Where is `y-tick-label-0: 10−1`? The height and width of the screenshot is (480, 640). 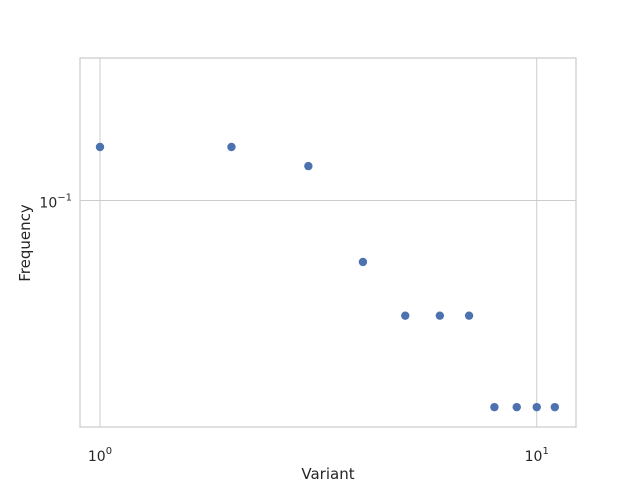
y-tick-label-0: 10−1 is located at coordinates (55, 202).